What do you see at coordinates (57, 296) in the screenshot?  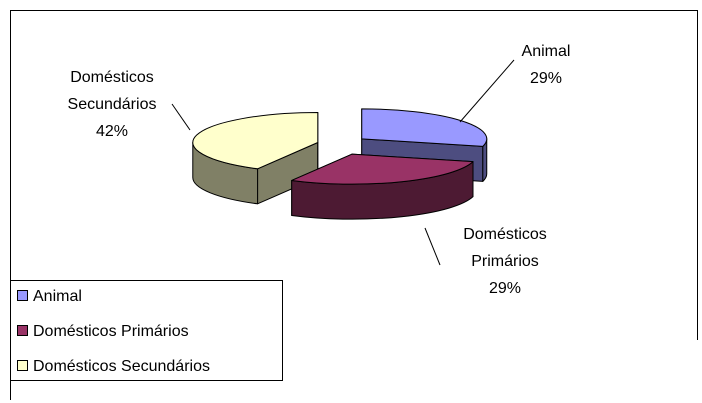 I see `legend-label: Animal` at bounding box center [57, 296].